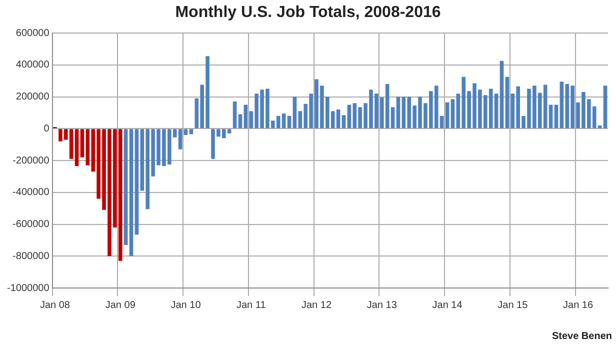 The image size is (616, 346). Describe the element at coordinates (28, 288) in the screenshot. I see `y-tick-label: -1000000` at that location.